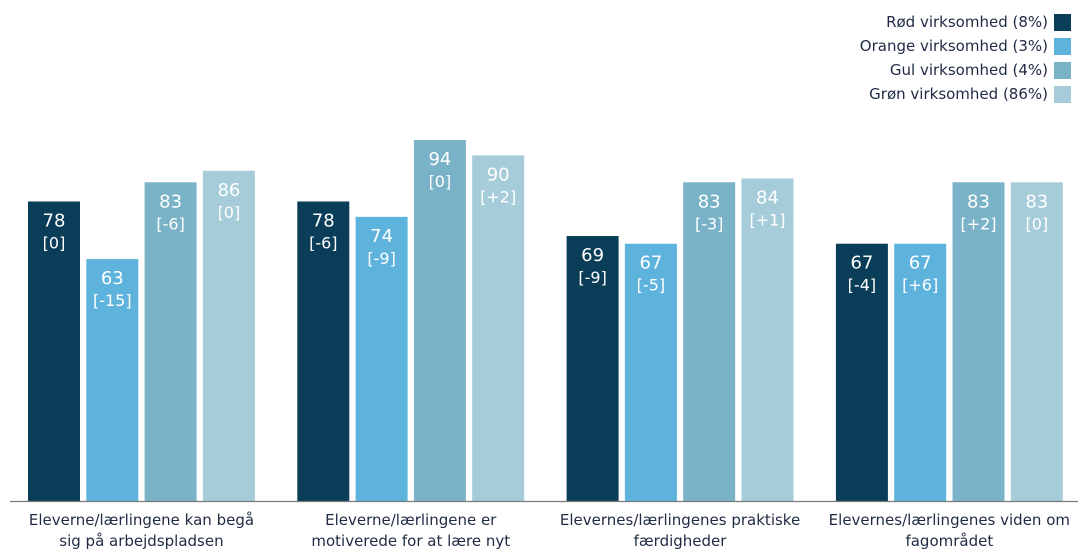  Describe the element at coordinates (920, 285) in the screenshot. I see `data-label-change: [+6]` at that location.